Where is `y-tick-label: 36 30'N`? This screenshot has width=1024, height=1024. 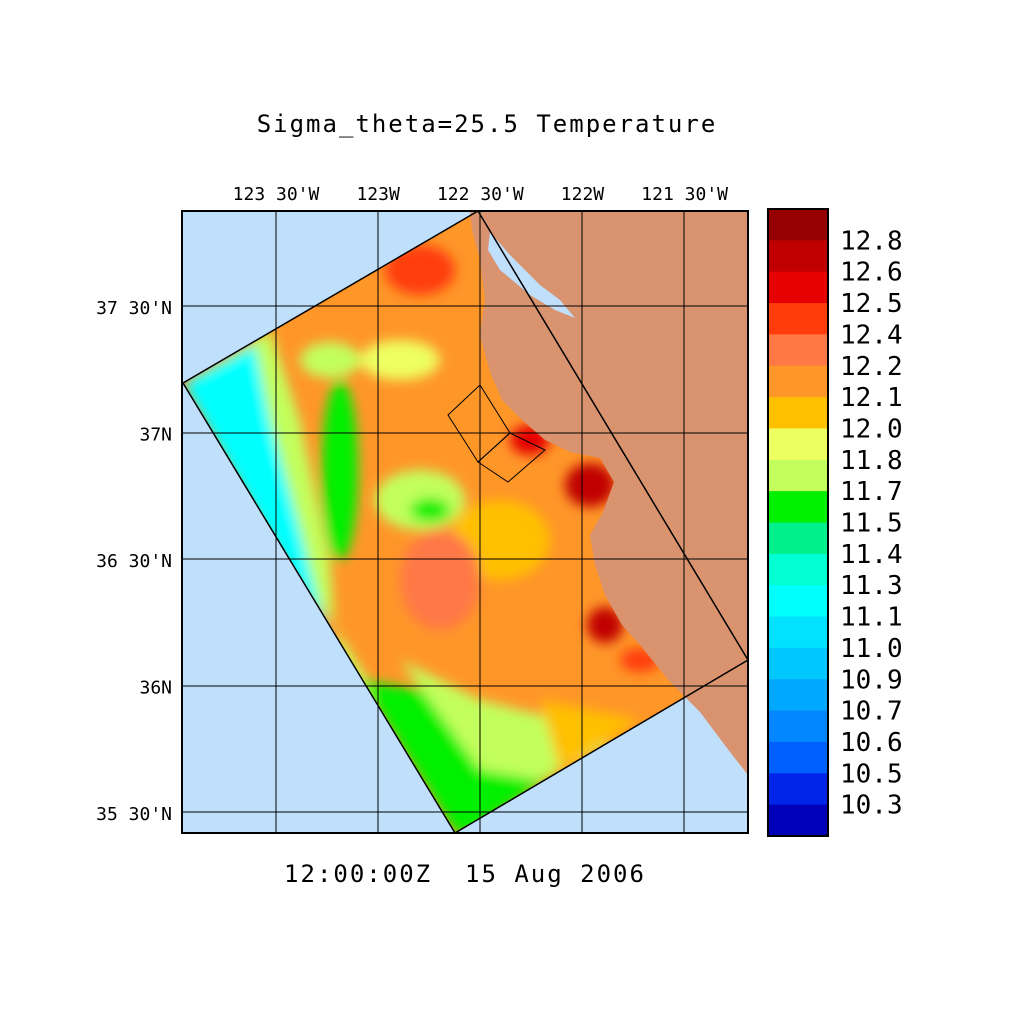 y-tick-label: 36 30'N is located at coordinates (134, 561).